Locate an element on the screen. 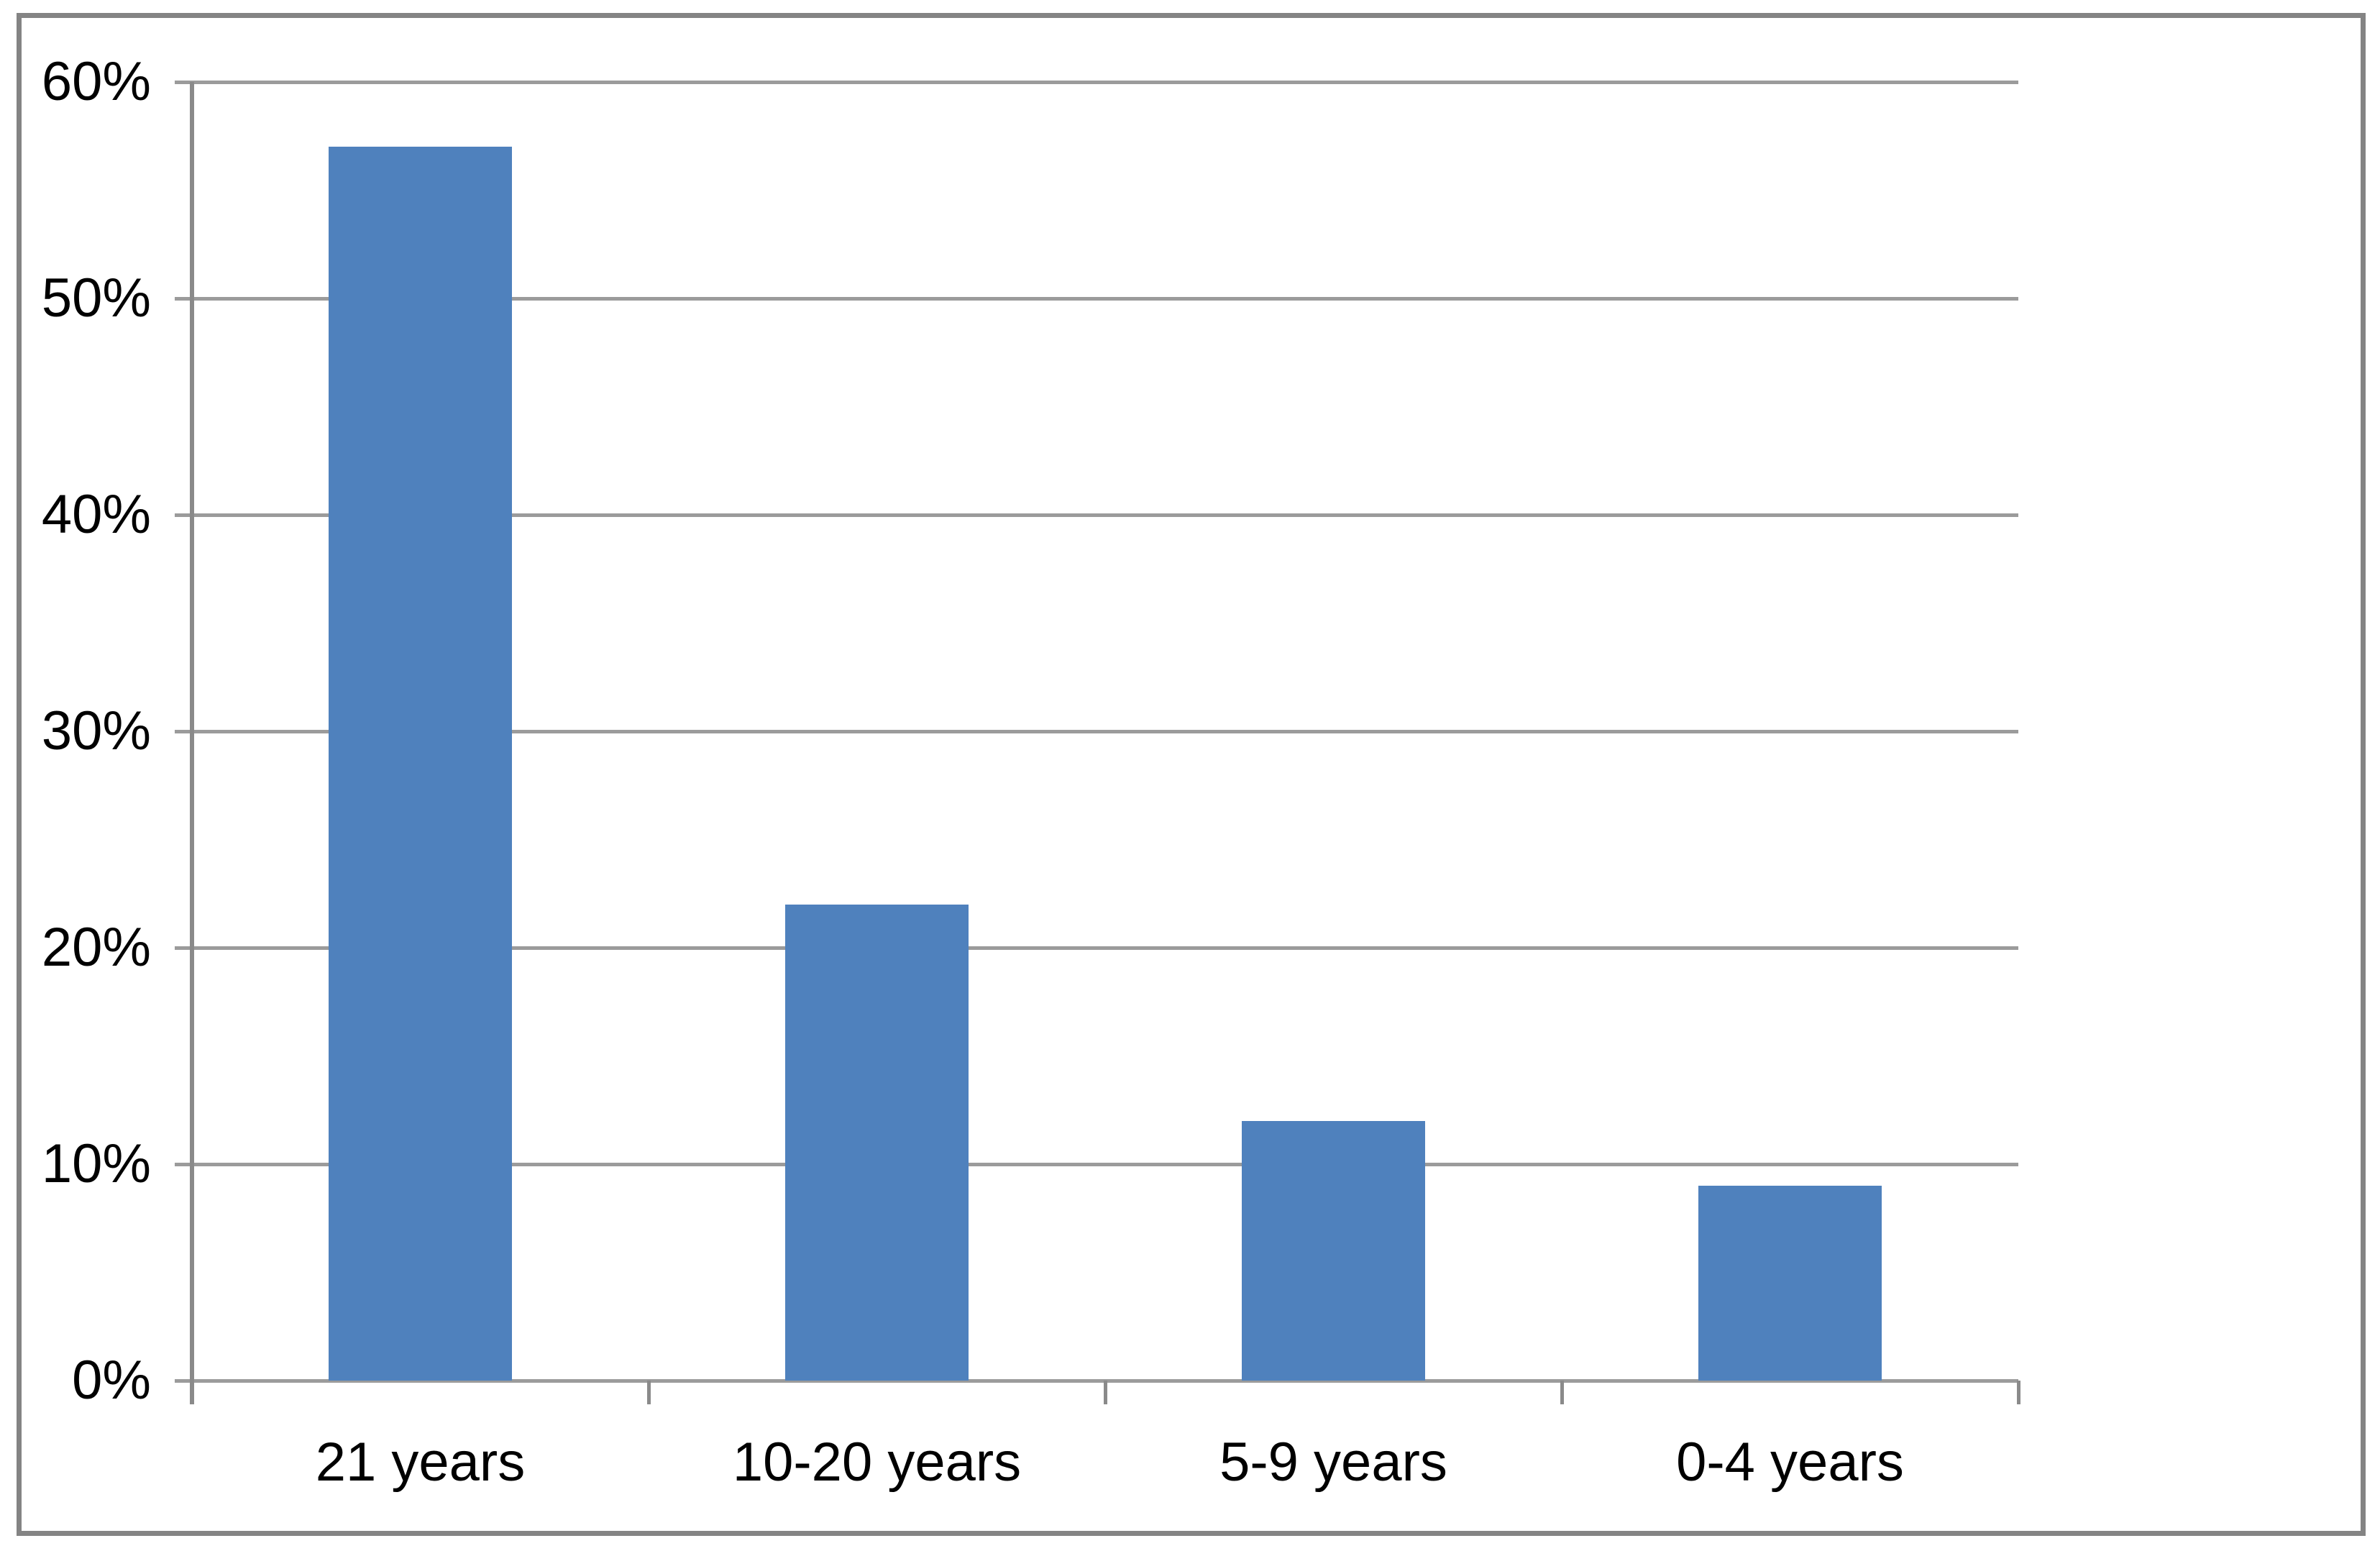 Image resolution: width=2380 pixels, height=1551 pixels. gridline-0% is located at coordinates (1096, 1381).